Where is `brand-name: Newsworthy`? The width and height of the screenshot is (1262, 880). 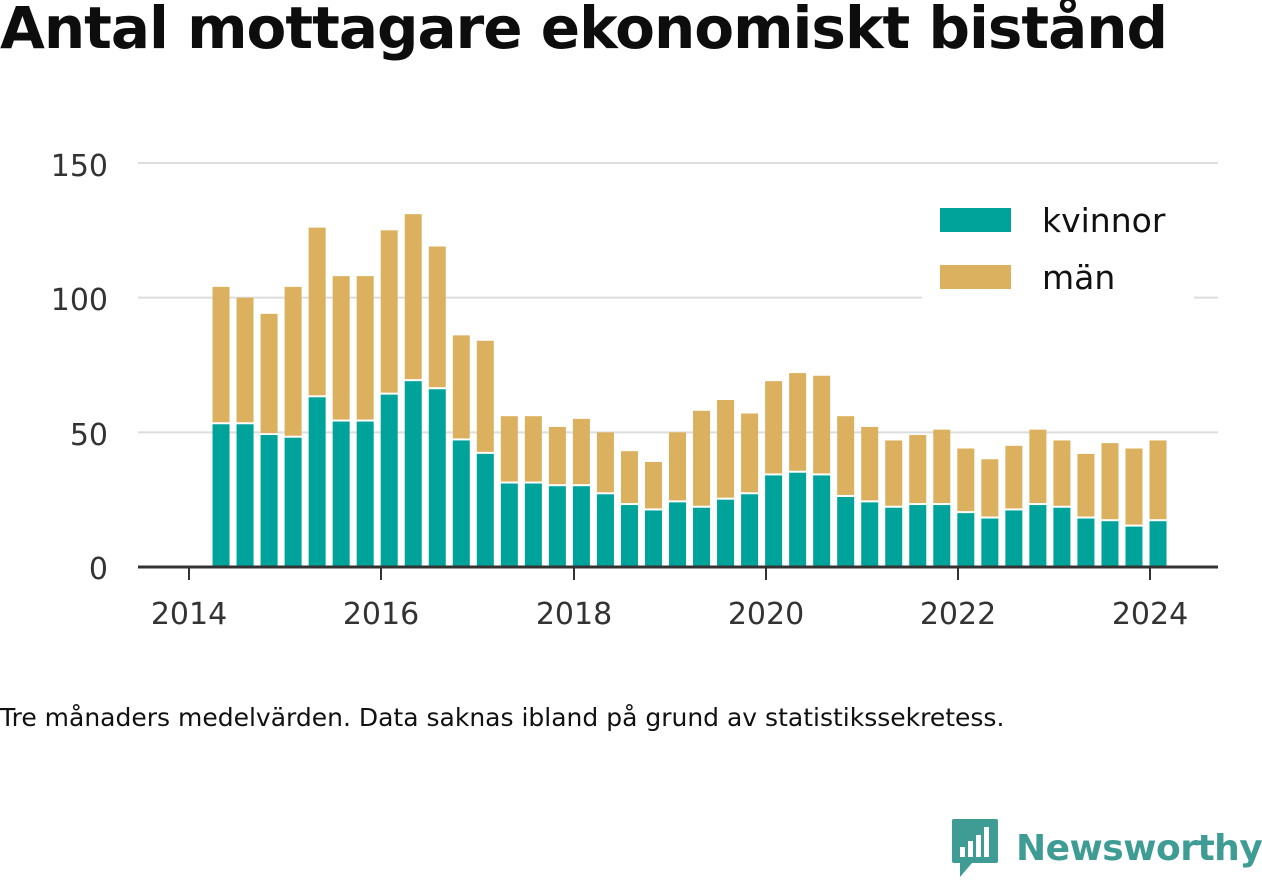
brand-name: Newsworthy is located at coordinates (1139, 848).